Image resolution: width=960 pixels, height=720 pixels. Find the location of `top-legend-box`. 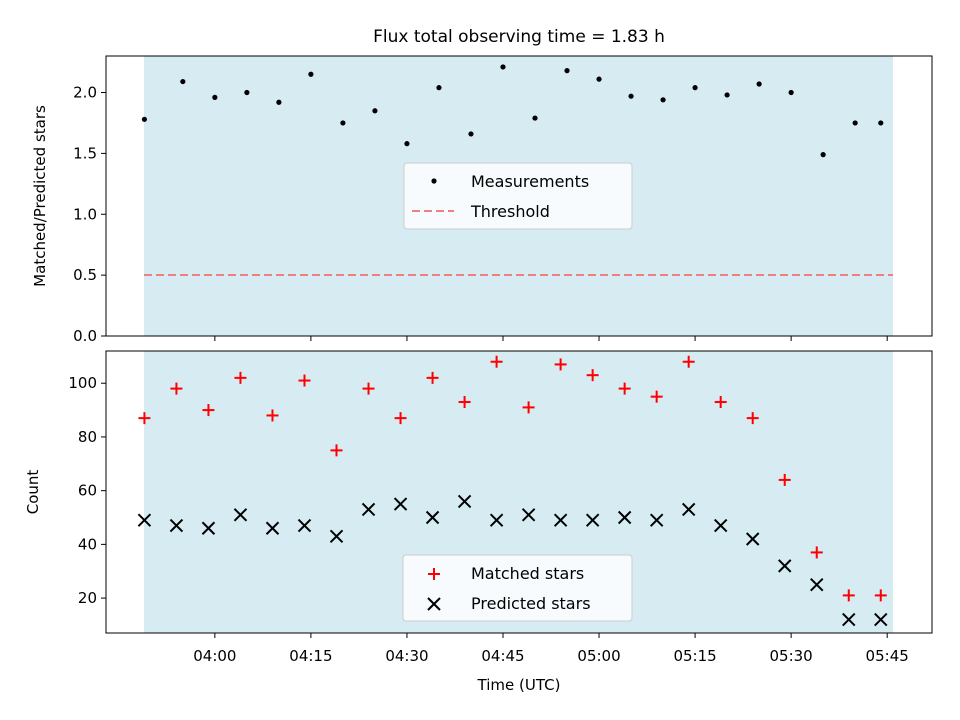

top-legend-box is located at coordinates (518, 196).